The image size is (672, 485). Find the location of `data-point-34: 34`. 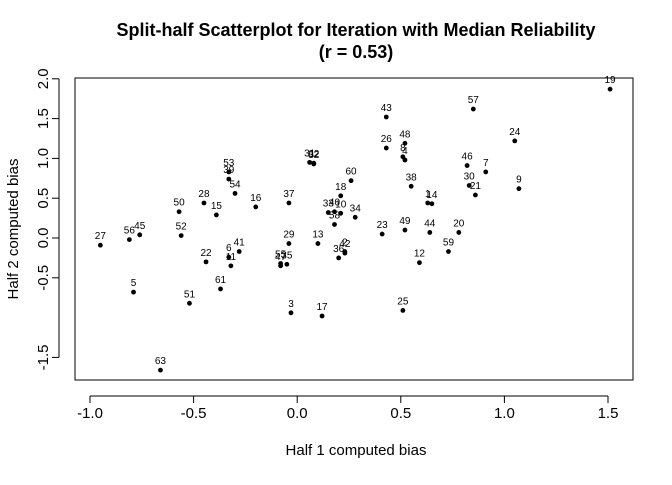

data-point-34: 34 is located at coordinates (356, 211).